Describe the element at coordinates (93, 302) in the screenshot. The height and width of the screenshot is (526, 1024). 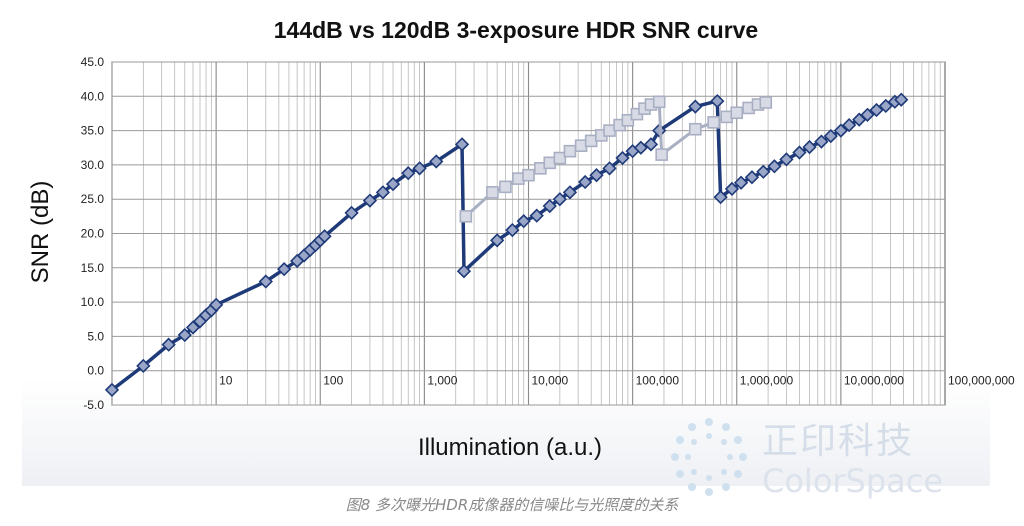
I see `y-tick-label: 10.0` at that location.